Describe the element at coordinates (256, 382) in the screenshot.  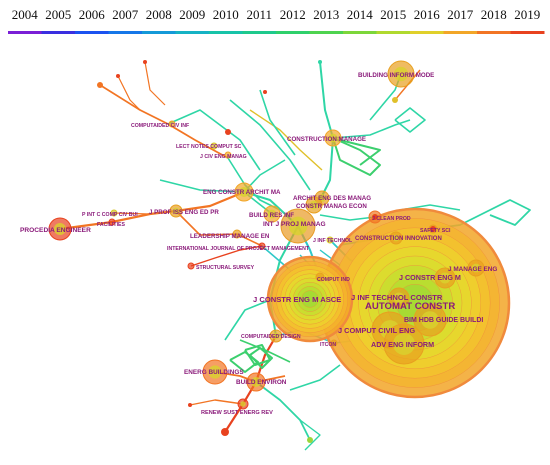
I see `node-build-environ` at that location.